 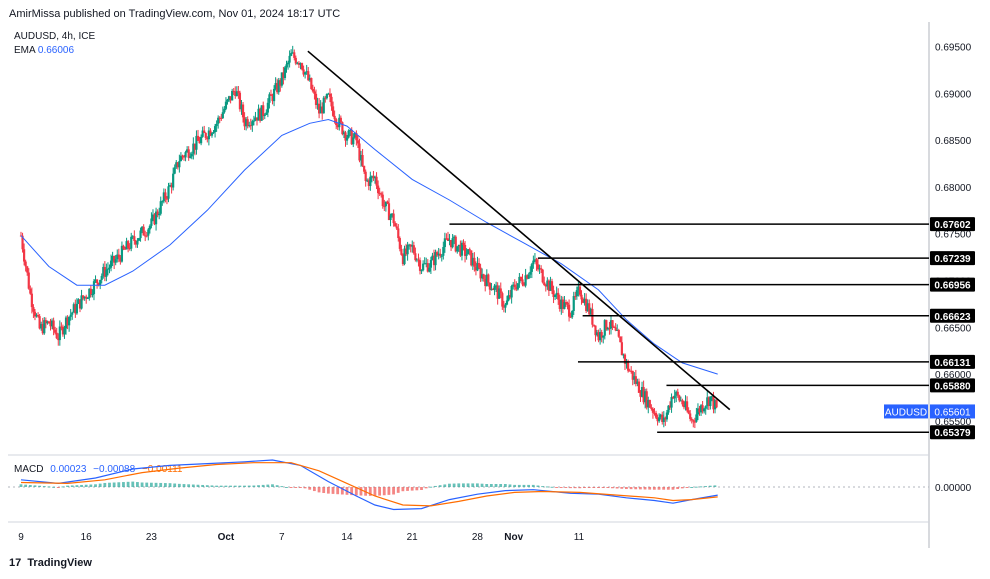 I want to click on symbol-legend: AUDUSD, 4h, ICE, so click(x=55, y=36).